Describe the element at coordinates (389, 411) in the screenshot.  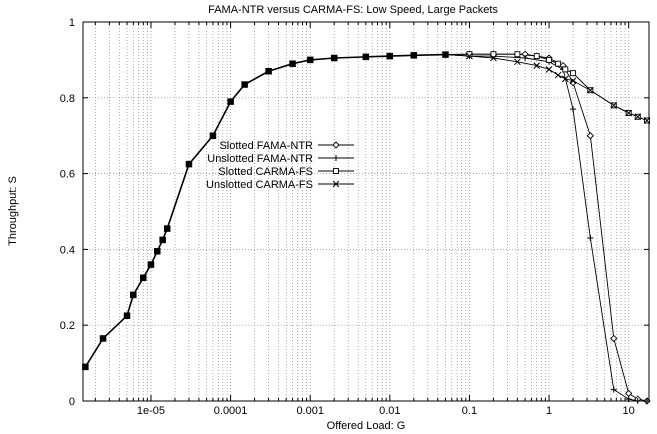
I see `x-tick-label: 0.01` at that location.